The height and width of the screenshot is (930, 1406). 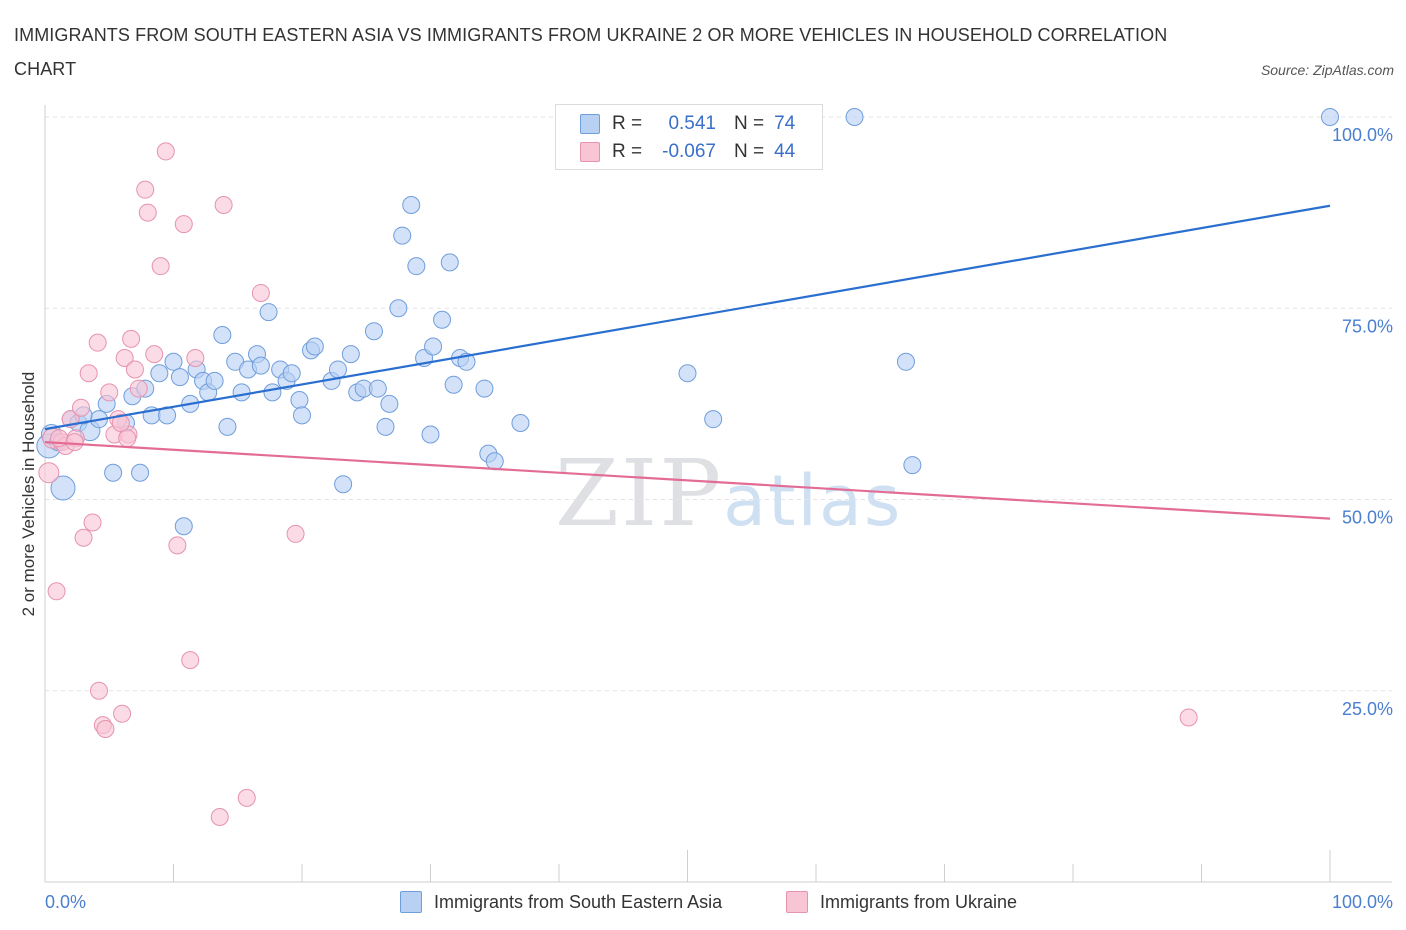 What do you see at coordinates (797, 902) in the screenshot?
I see `bottom-legend-swatch-ukraine` at bounding box center [797, 902].